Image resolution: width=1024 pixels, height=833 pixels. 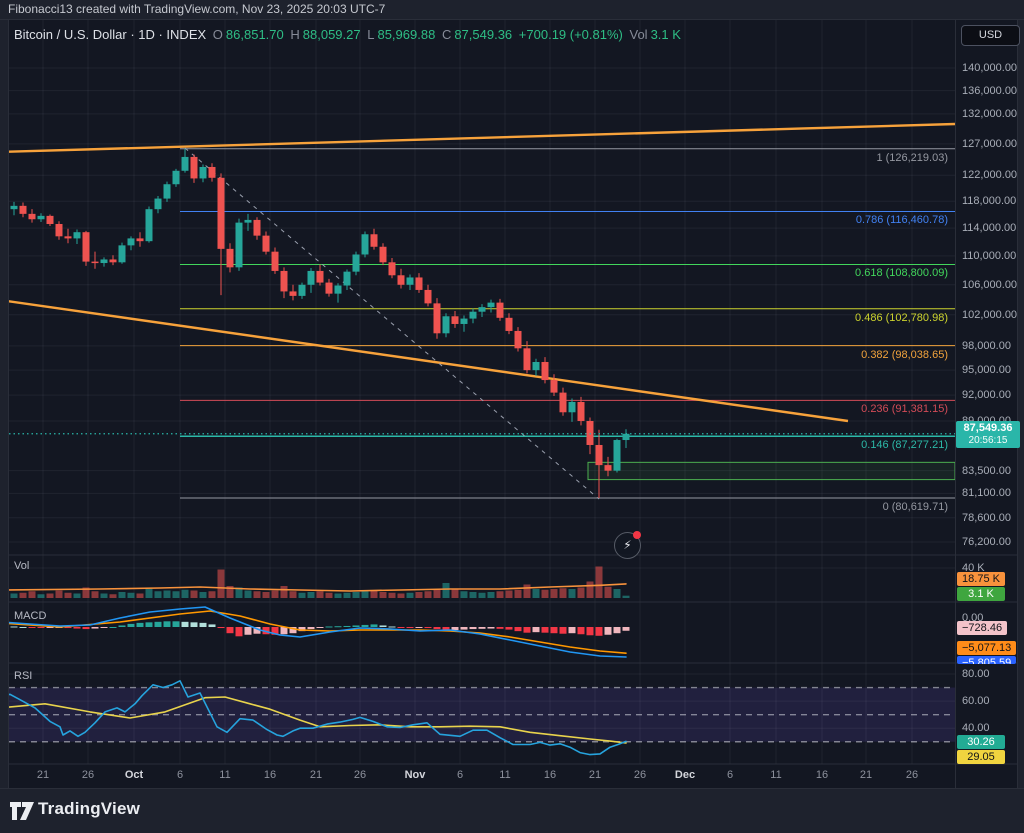 I want to click on high-value: 88,059.27, so click(x=331, y=34).